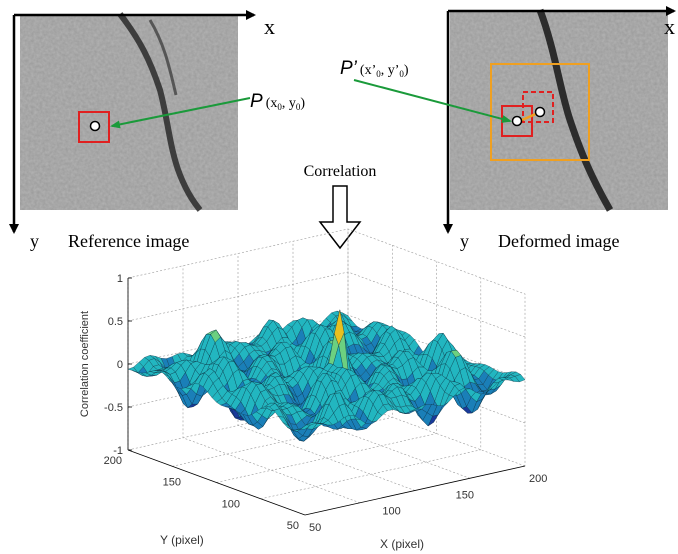 This screenshot has width=678, height=554. What do you see at coordinates (340, 217) in the screenshot?
I see `correlation-arrow` at bounding box center [340, 217].